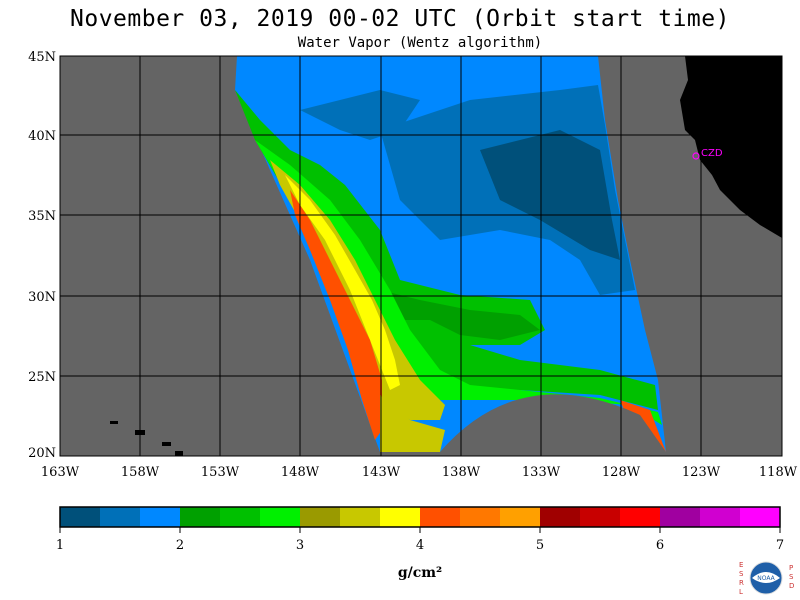 Image resolution: width=800 pixels, height=600 pixels. I want to click on lat-label: 35N, so click(42, 216).